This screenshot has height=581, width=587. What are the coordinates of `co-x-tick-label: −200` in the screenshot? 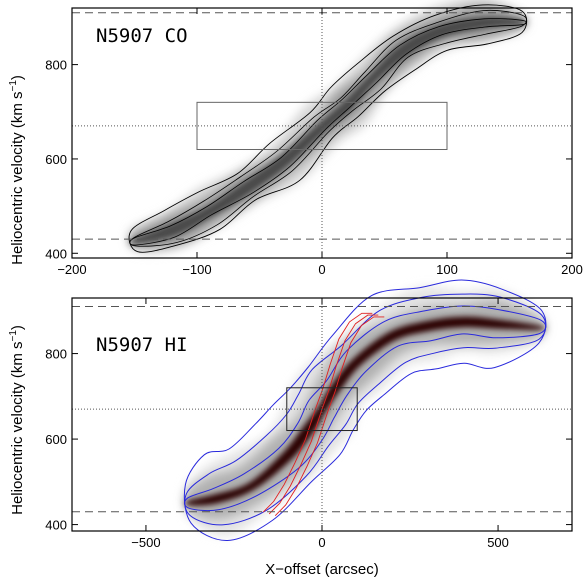 It's located at (71, 269).